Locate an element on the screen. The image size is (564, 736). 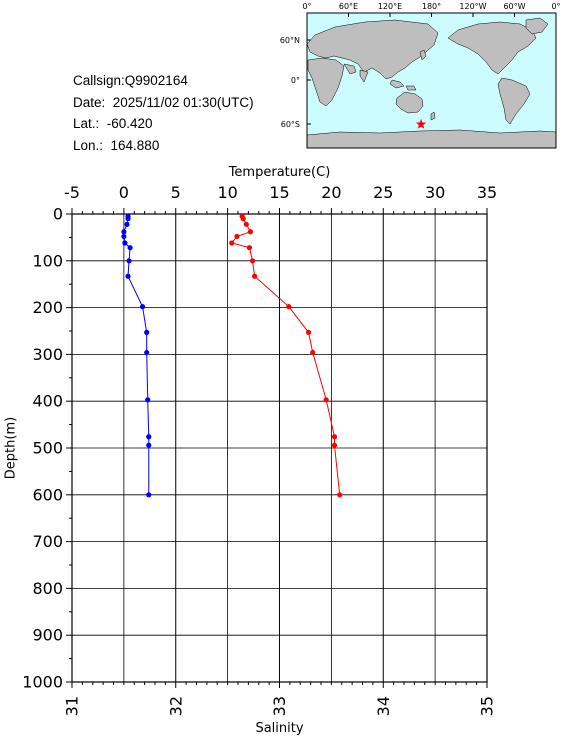
depth-tick-label: 800 is located at coordinates (47, 588).